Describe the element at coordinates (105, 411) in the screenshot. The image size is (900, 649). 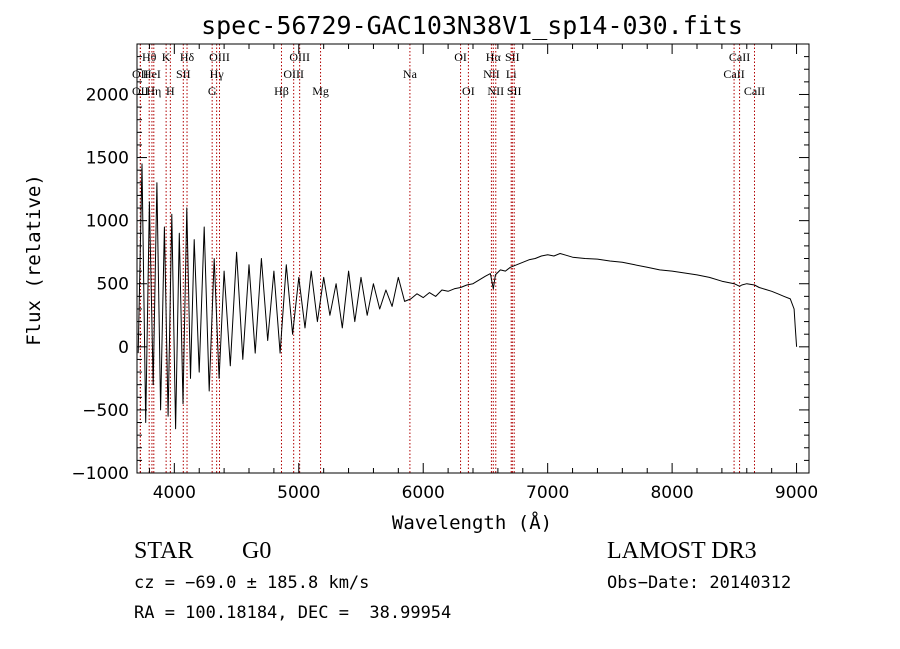
I see `y-tick-label: −500` at that location.